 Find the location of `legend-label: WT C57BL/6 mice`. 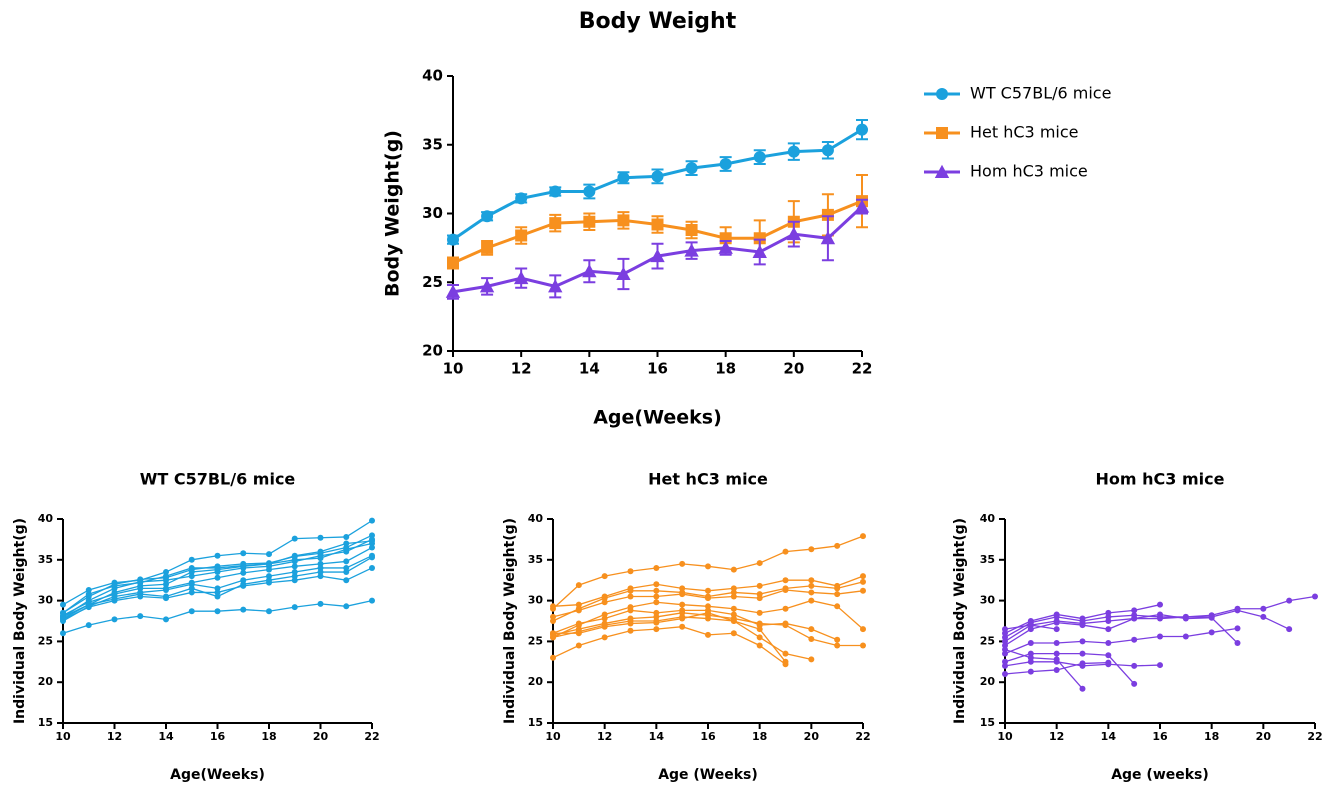

legend-label: WT C57BL/6 mice is located at coordinates (1040, 93).